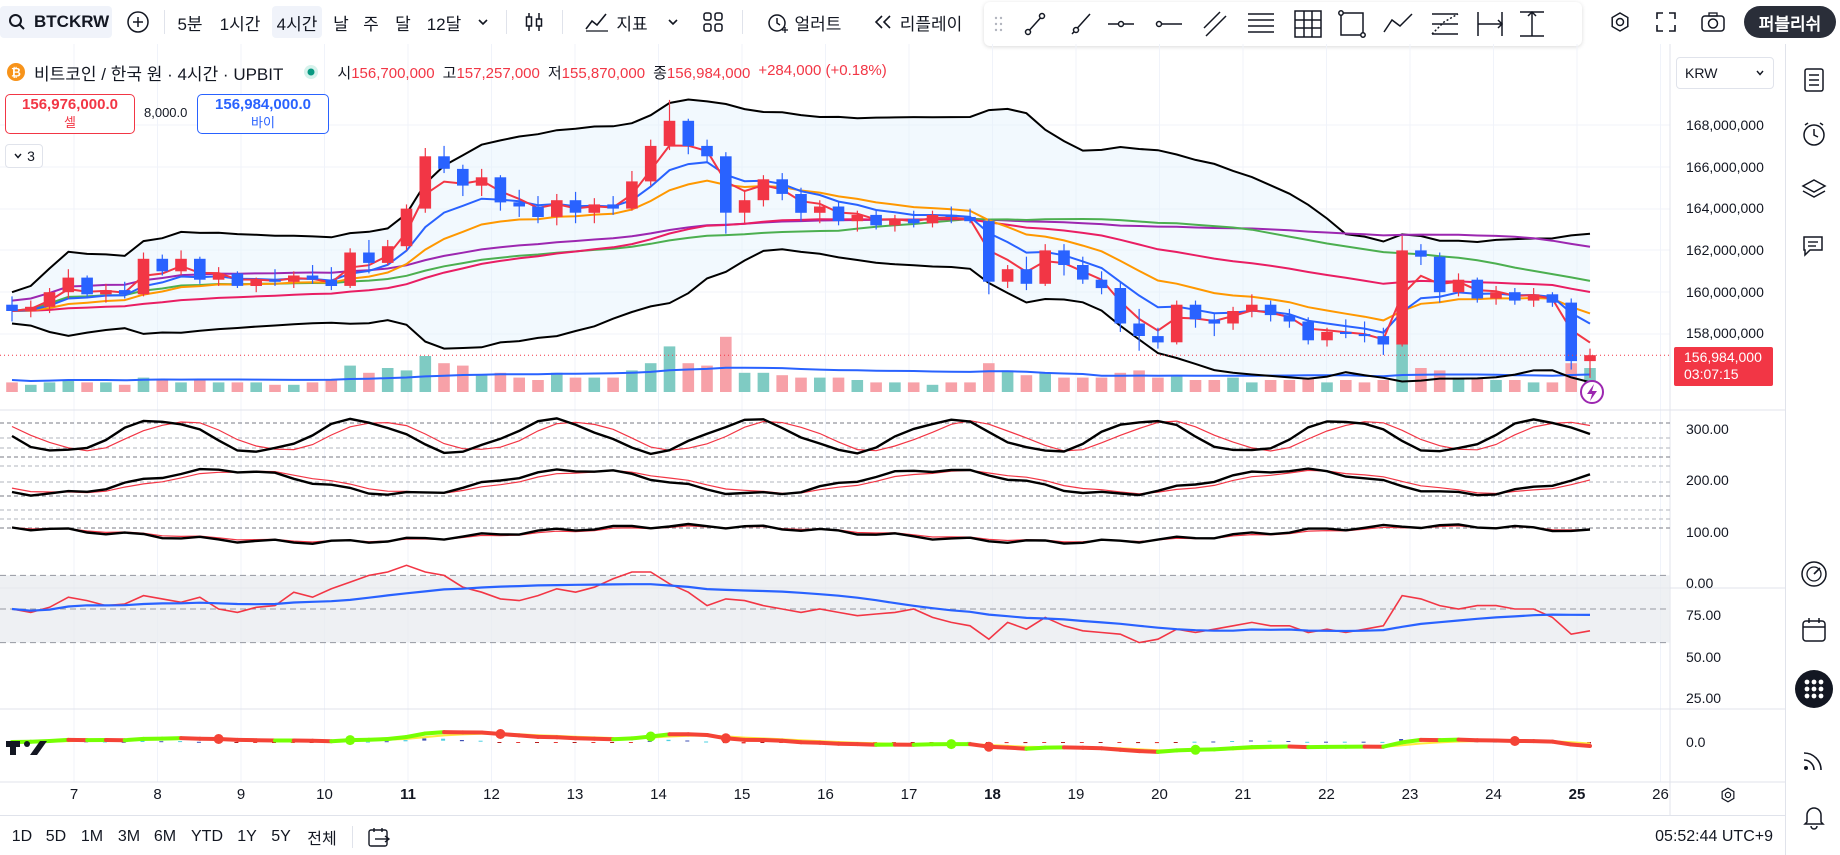  I want to click on settings-button, so click(1620, 22).